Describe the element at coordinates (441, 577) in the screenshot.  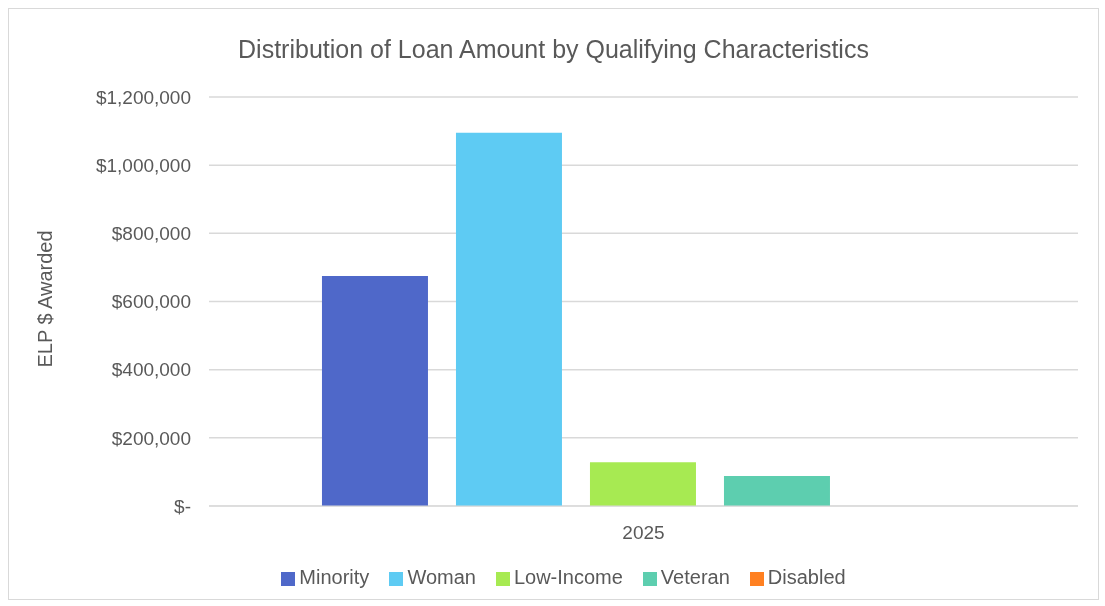
I see `legend-label: Woman` at that location.